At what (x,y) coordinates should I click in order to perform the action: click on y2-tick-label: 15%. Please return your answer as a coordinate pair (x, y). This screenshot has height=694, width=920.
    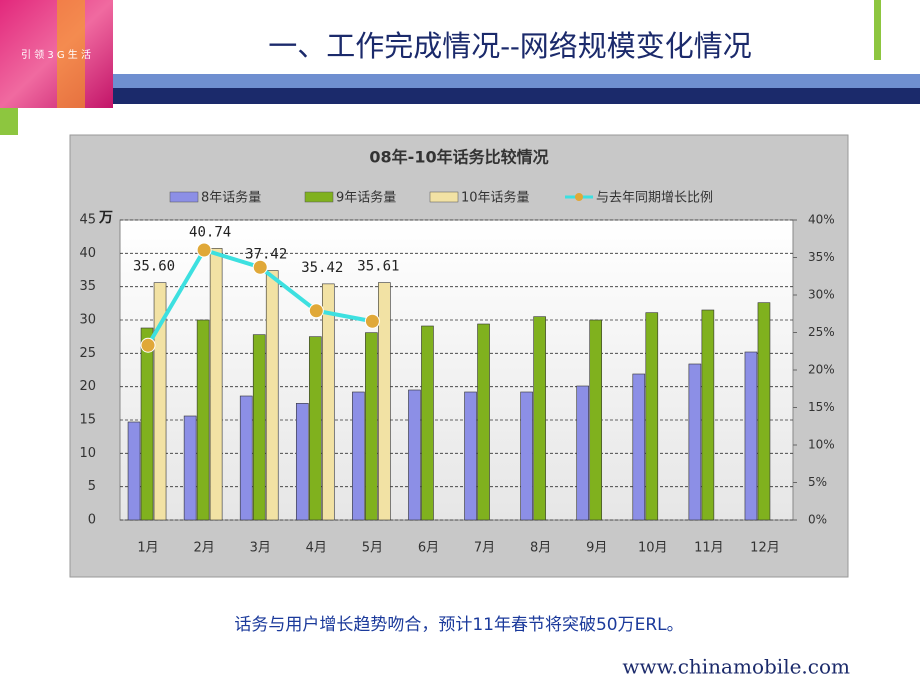
    Looking at the image, I should click on (821, 407).